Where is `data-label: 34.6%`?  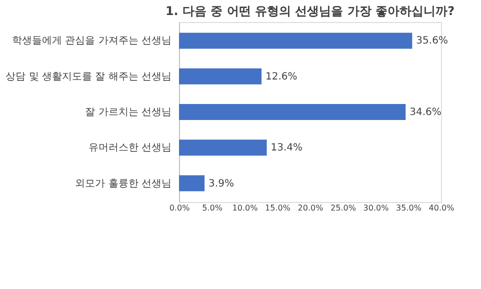 data-label: 34.6% is located at coordinates (426, 112).